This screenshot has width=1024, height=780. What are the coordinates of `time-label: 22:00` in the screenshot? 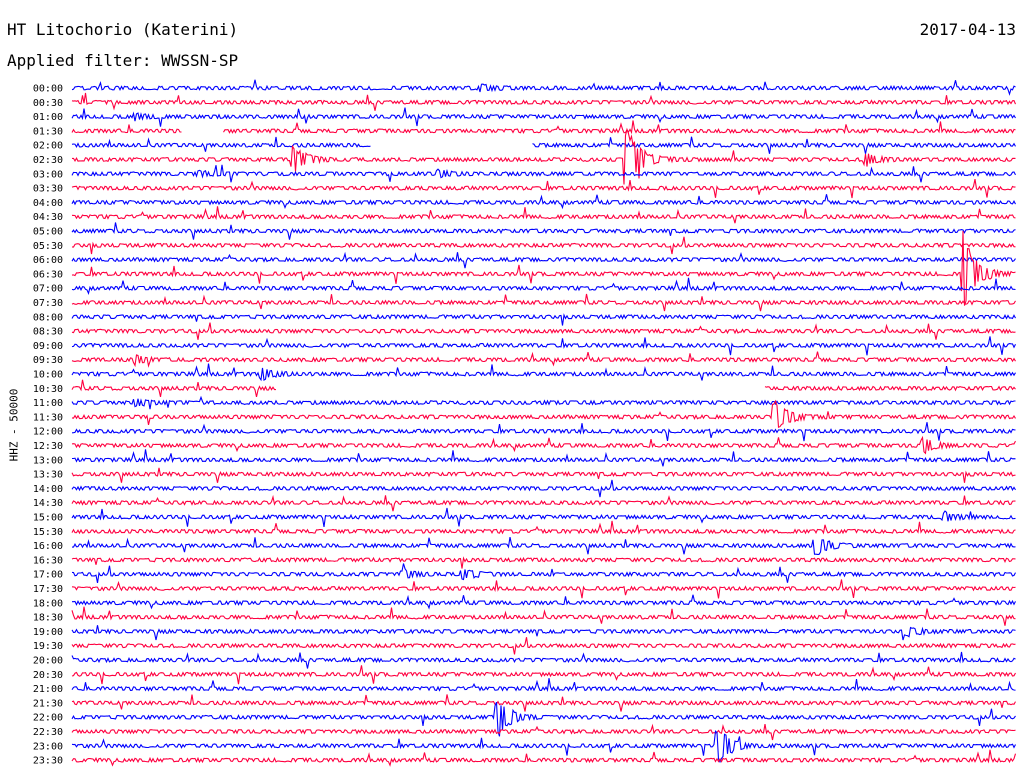 It's located at (48, 718).